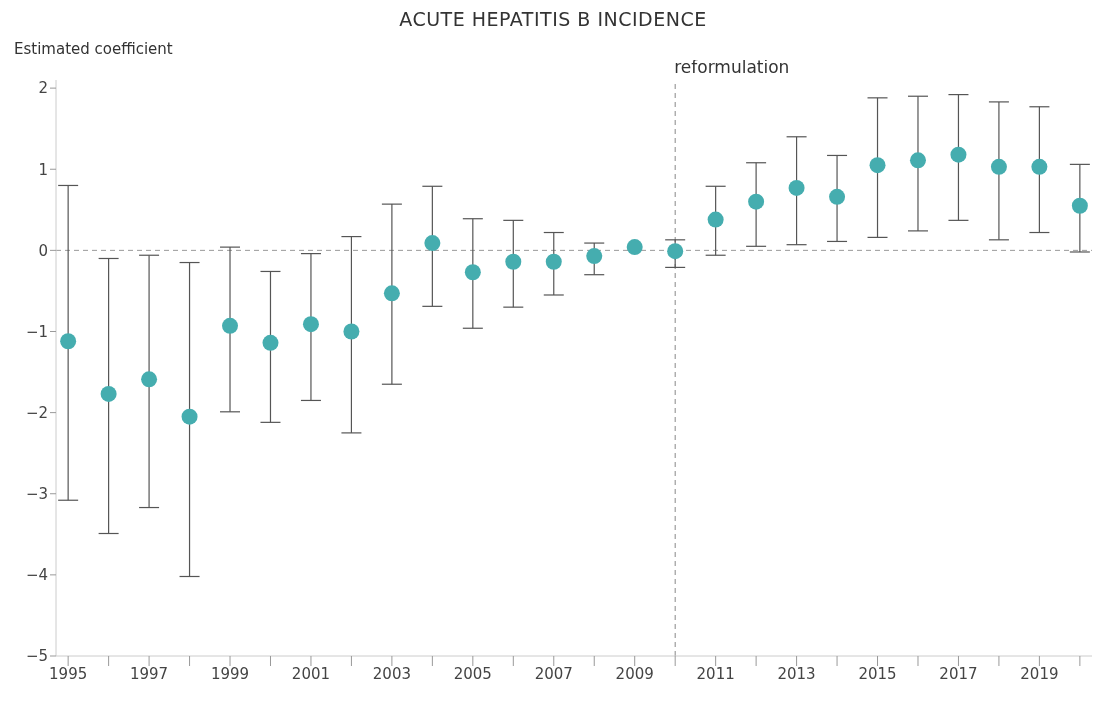 Image resolution: width=1107 pixels, height=701 pixels. I want to click on x-tick-label: 2019, so click(1039, 673).